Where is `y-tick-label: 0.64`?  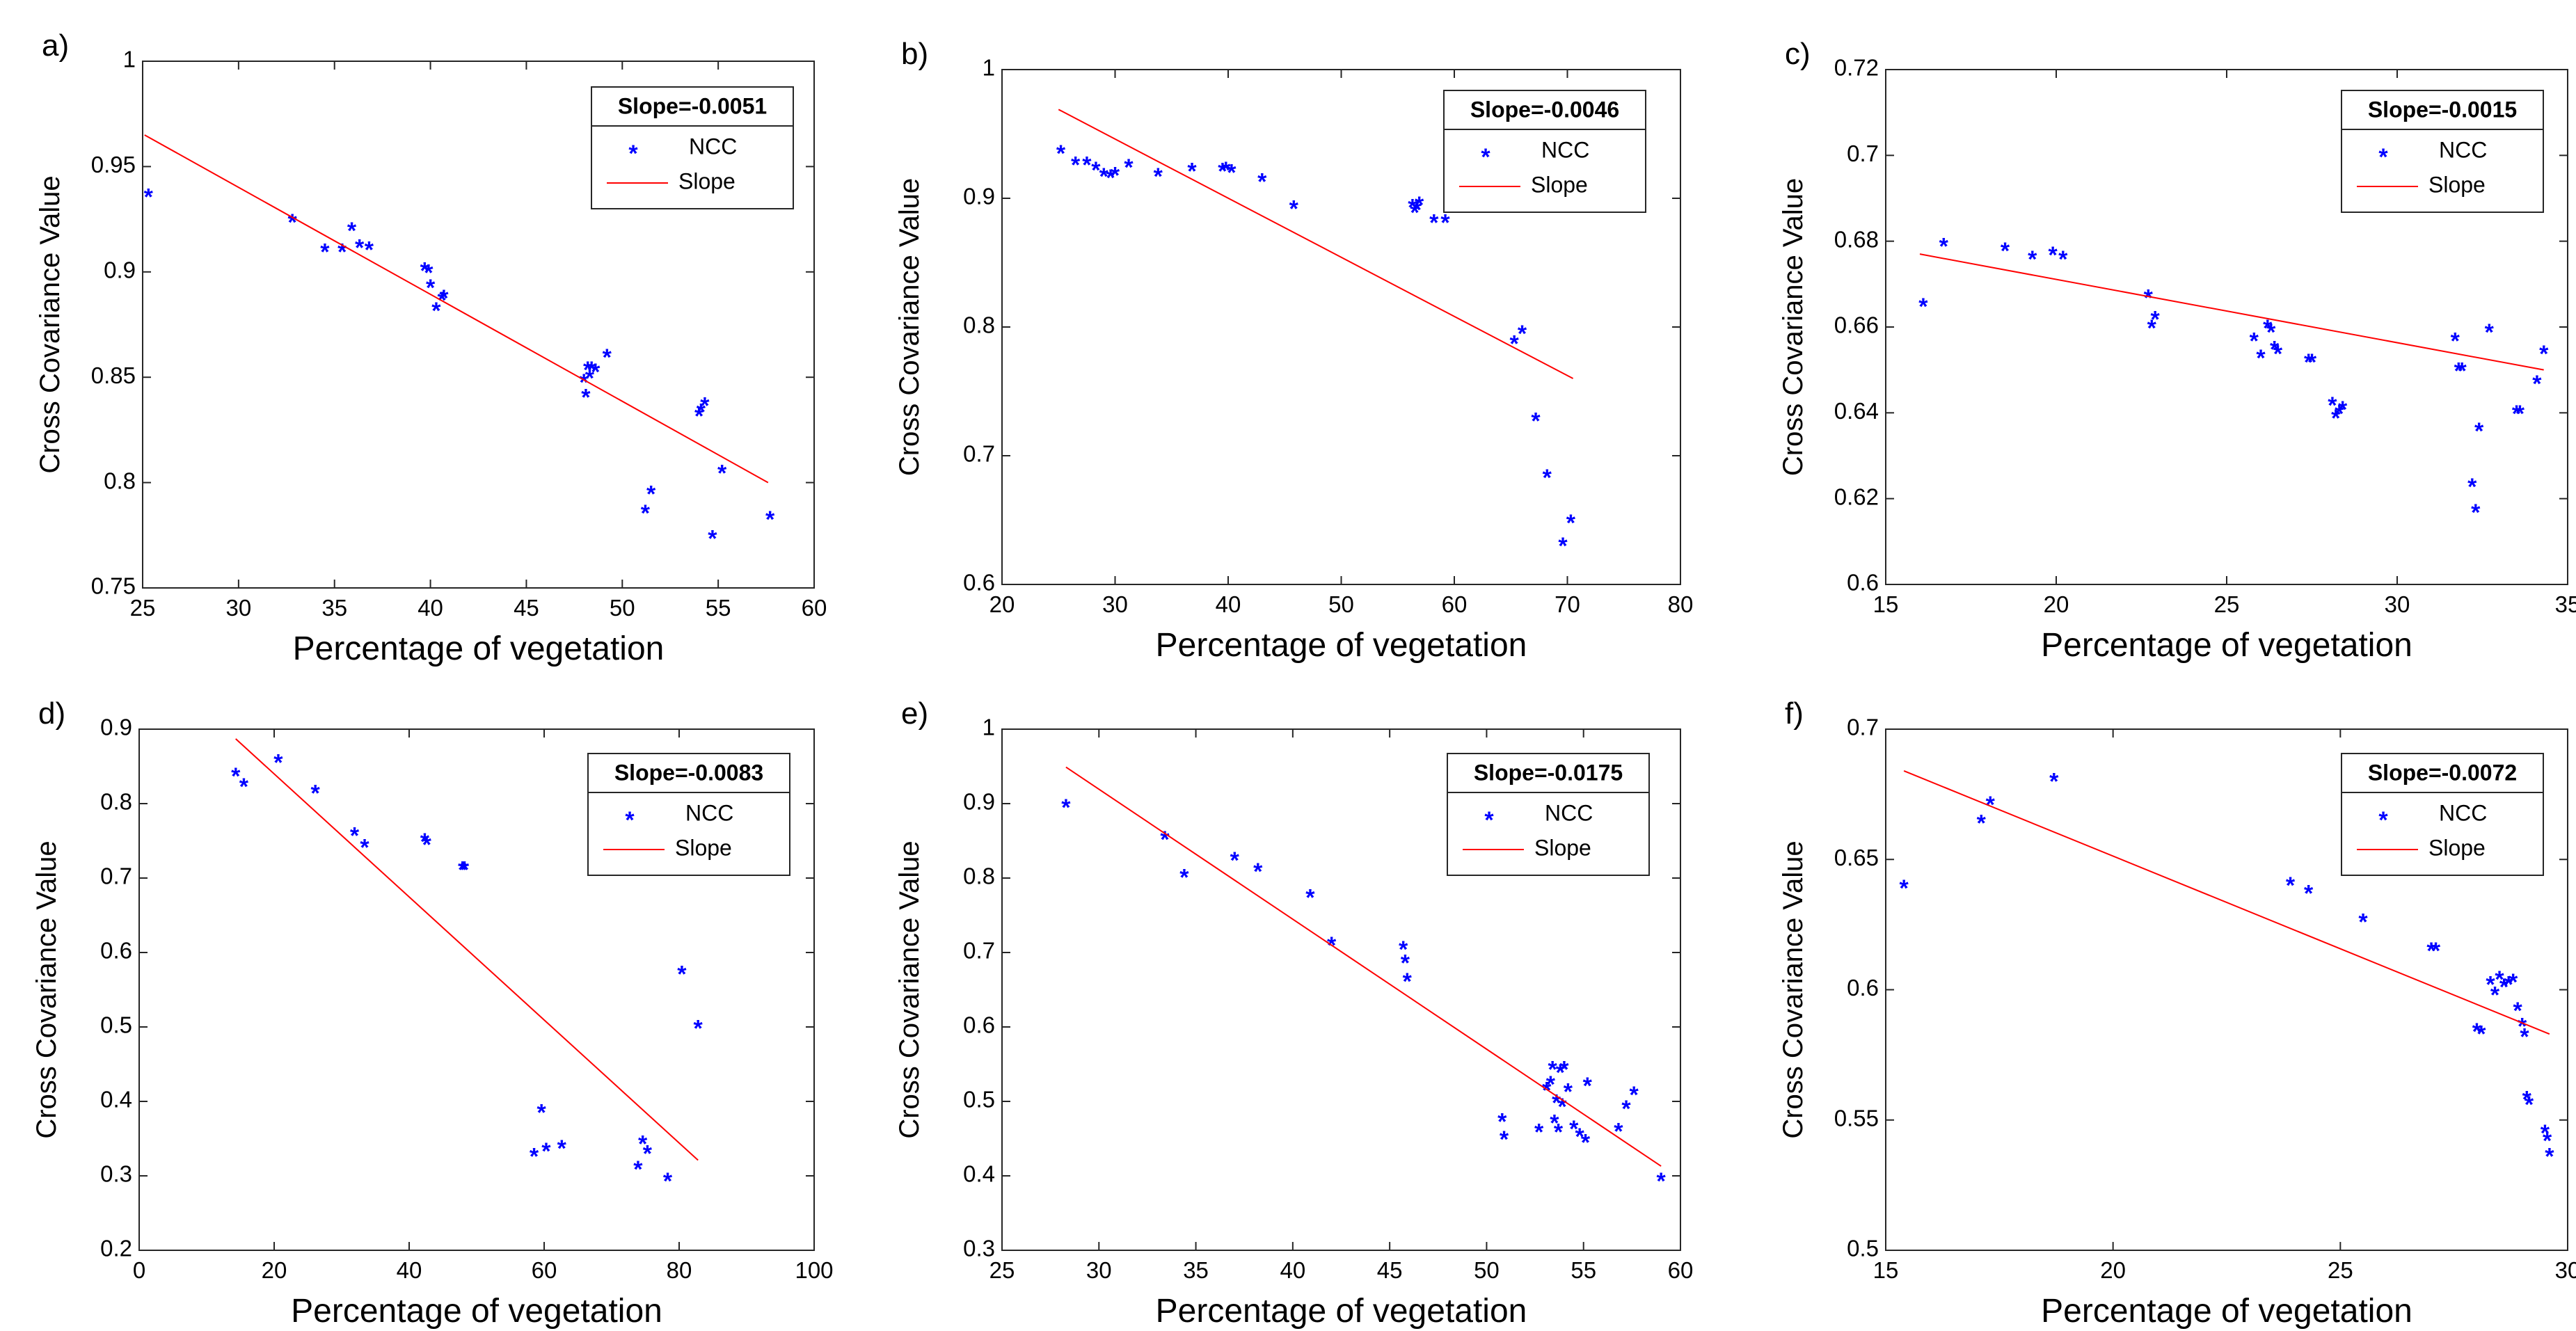
y-tick-label: 0.64 is located at coordinates (1856, 411).